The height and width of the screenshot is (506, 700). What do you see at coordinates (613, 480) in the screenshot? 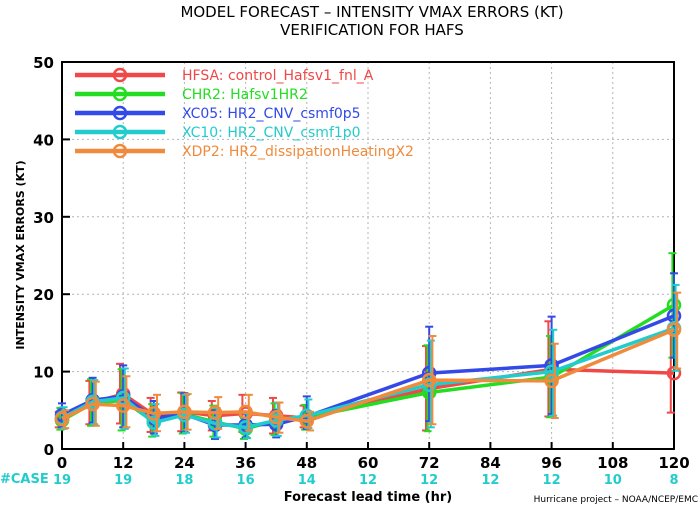
I see `case-count: 10` at bounding box center [613, 480].